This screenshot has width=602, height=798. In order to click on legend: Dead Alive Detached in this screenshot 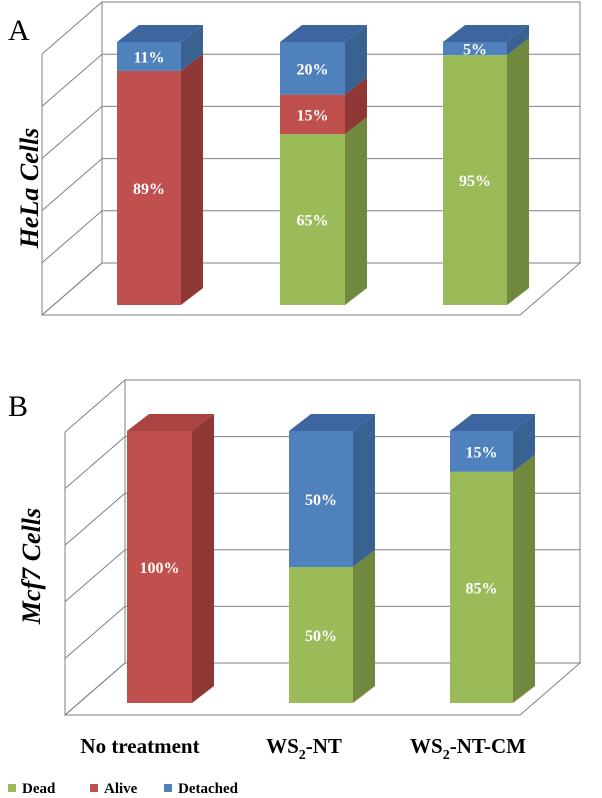, I will do `click(123, 789)`.